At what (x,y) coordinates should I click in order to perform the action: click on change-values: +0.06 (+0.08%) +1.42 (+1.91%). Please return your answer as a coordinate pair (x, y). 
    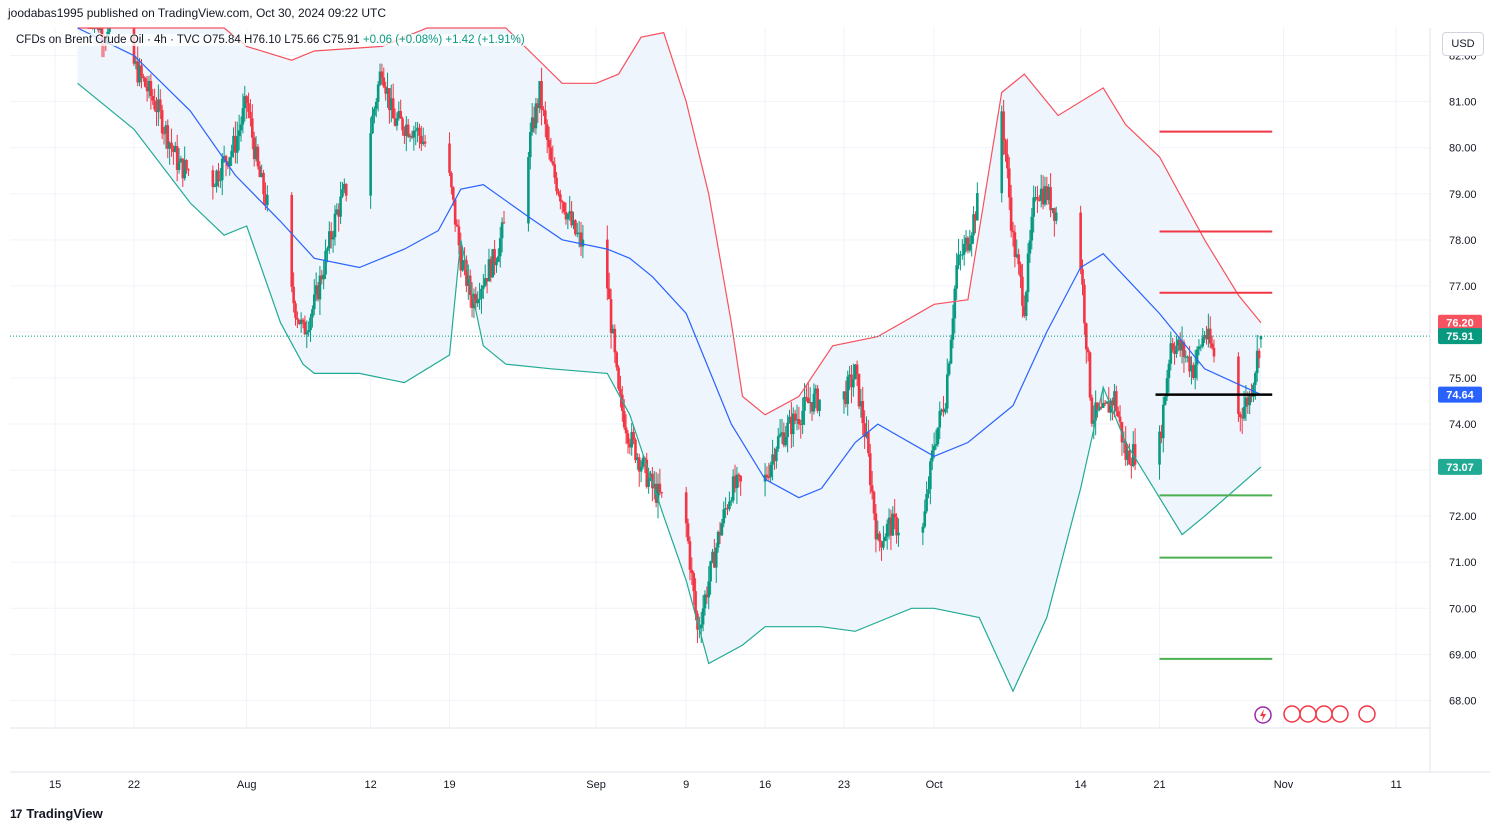
    Looking at the image, I should click on (443, 40).